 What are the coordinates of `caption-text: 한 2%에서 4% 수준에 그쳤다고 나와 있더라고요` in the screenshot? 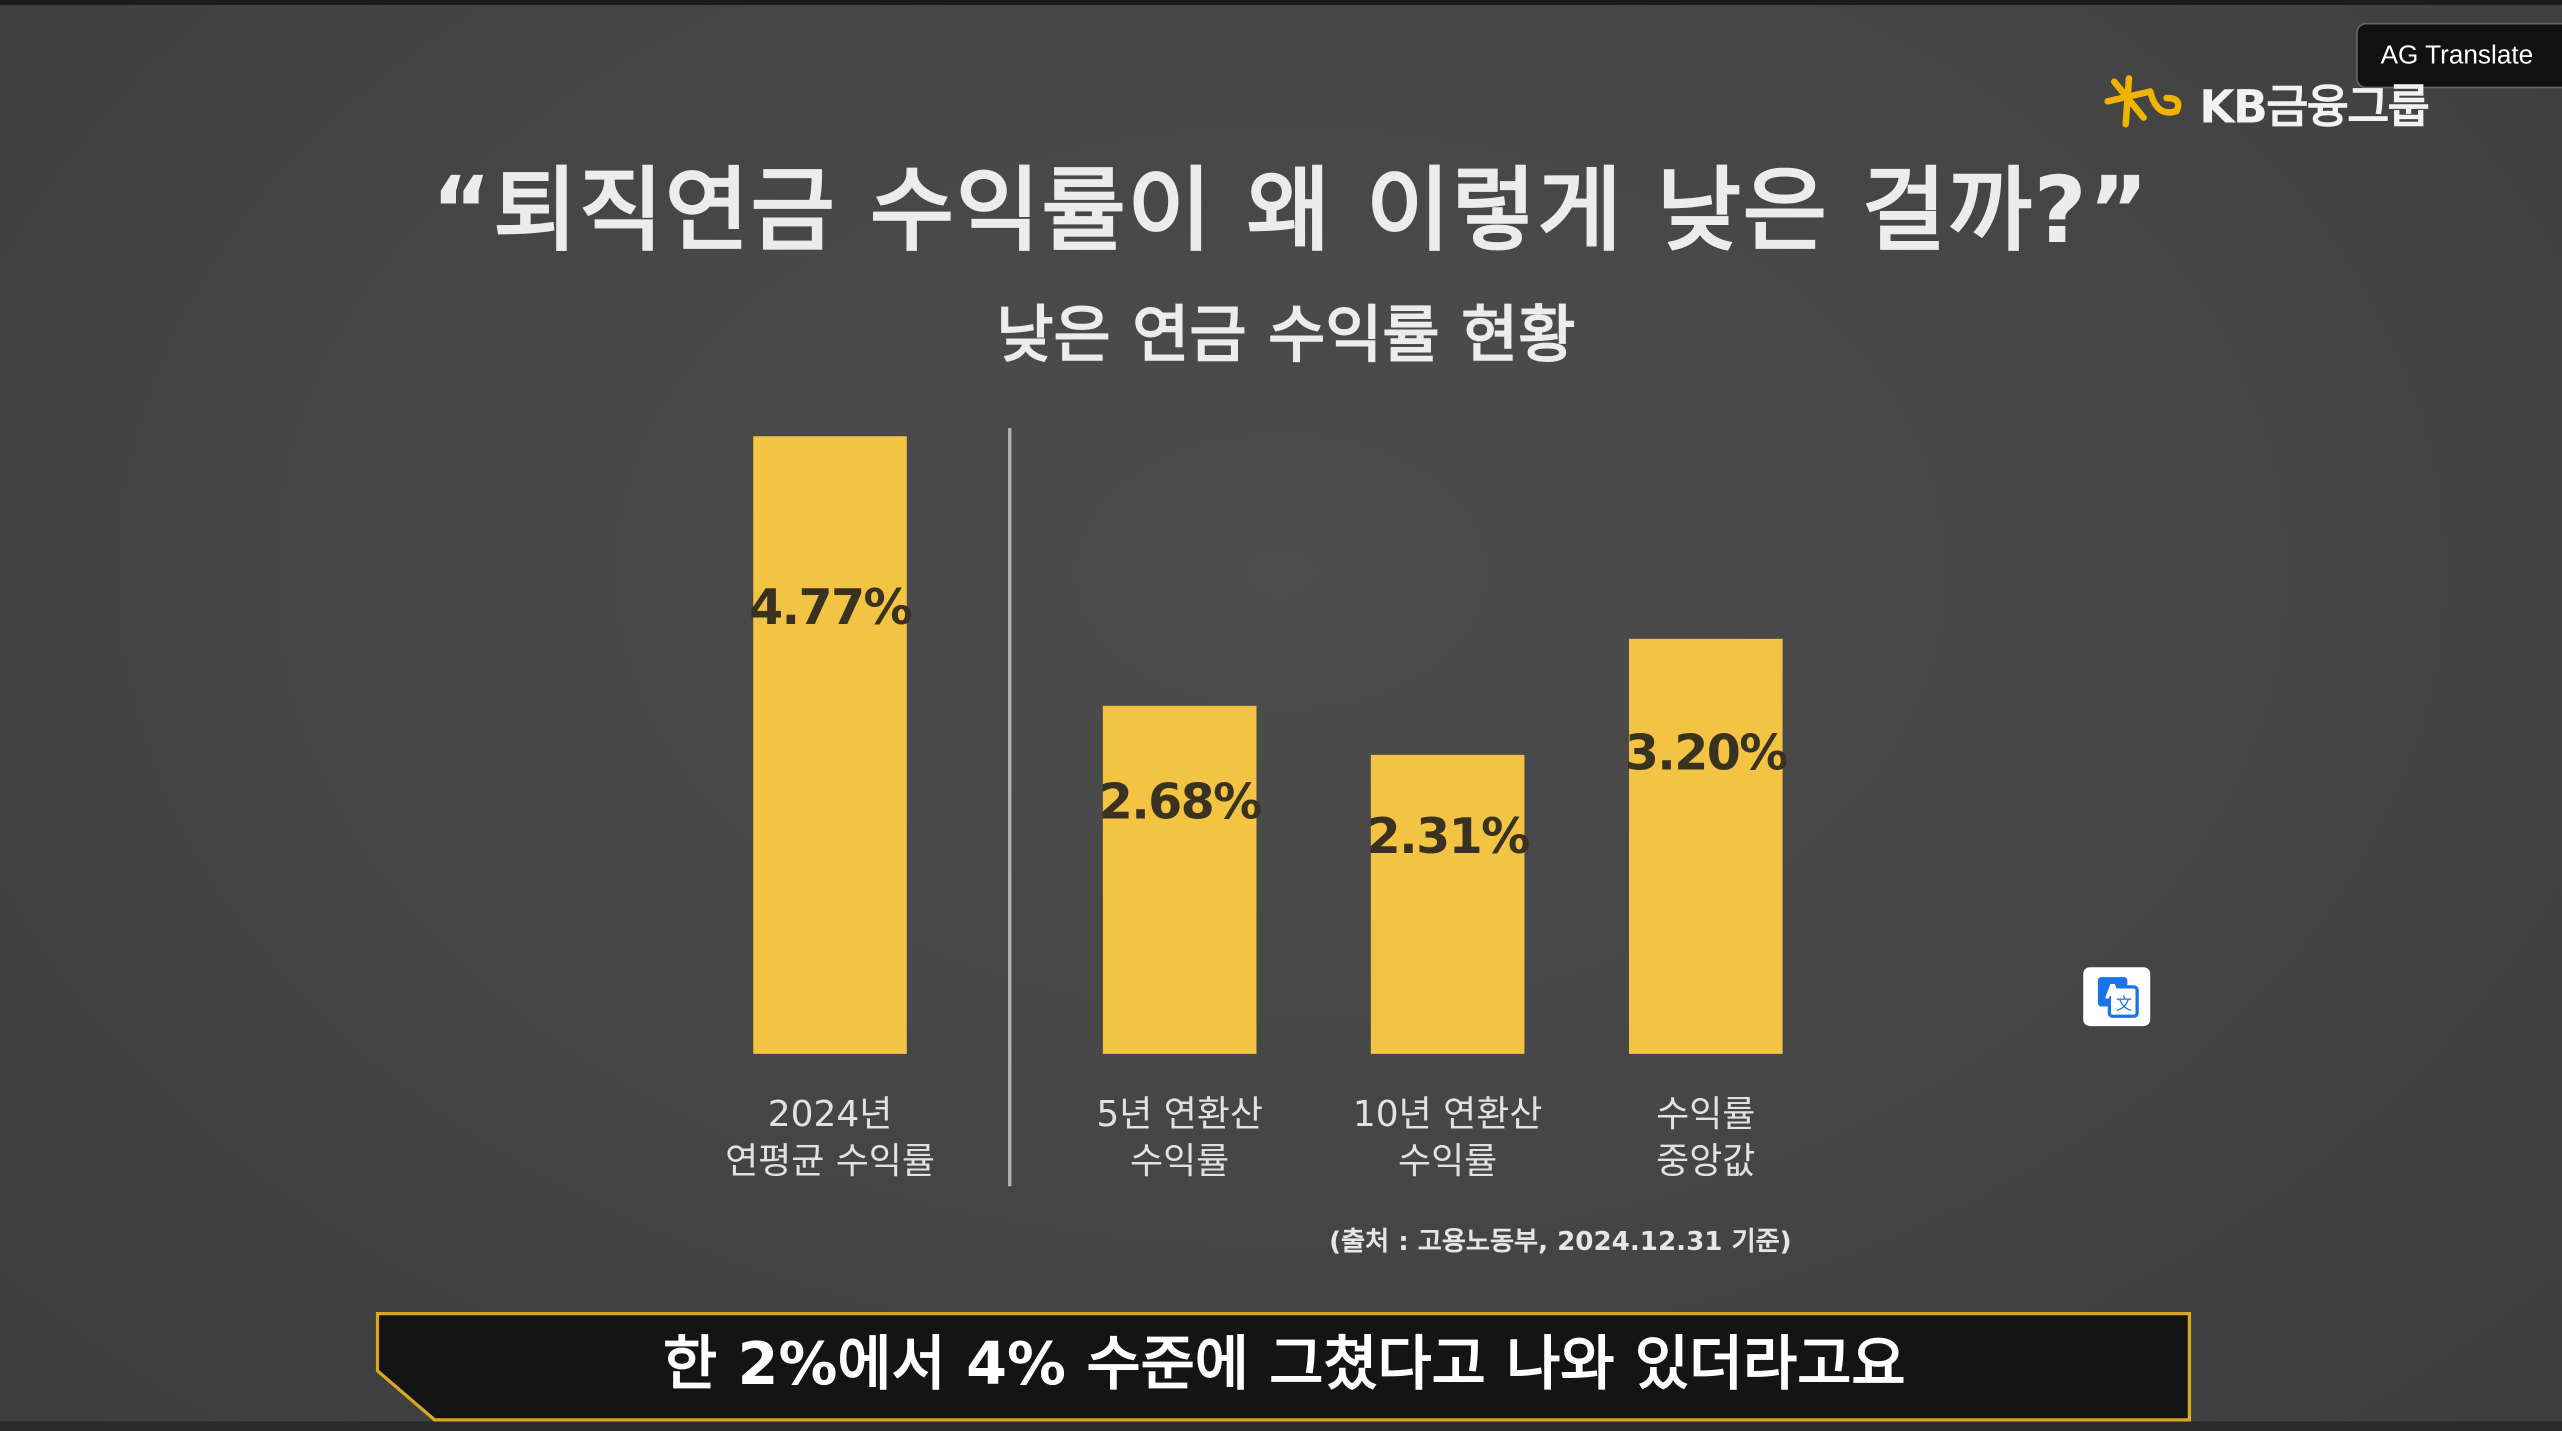 It's located at (1284, 1365).